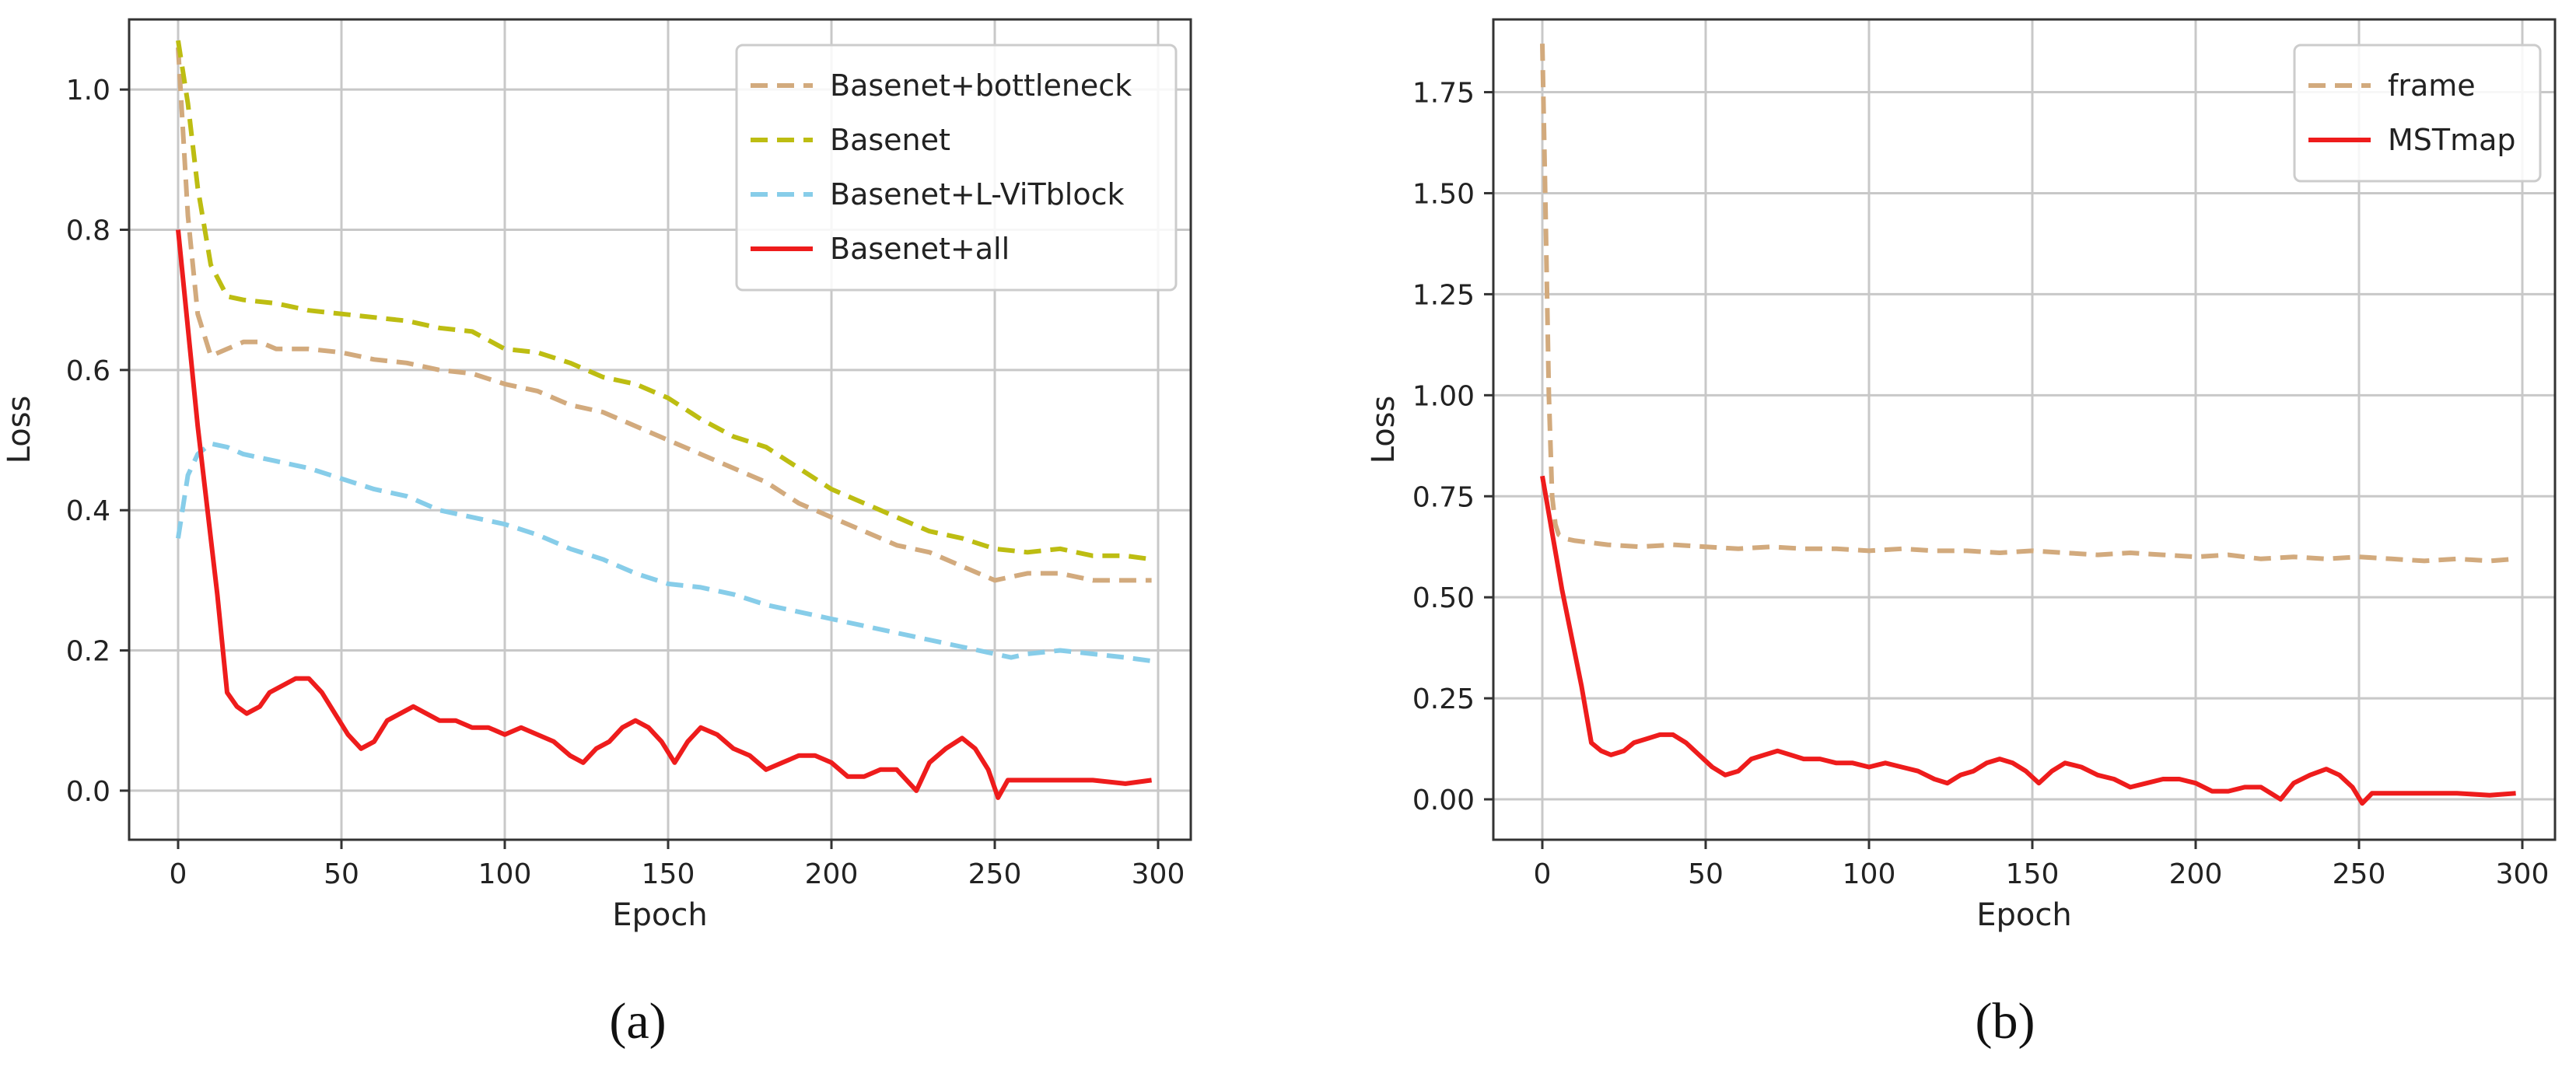 This screenshot has height=1066, width=2576. I want to click on y-tick-label: 0.00, so click(1444, 800).